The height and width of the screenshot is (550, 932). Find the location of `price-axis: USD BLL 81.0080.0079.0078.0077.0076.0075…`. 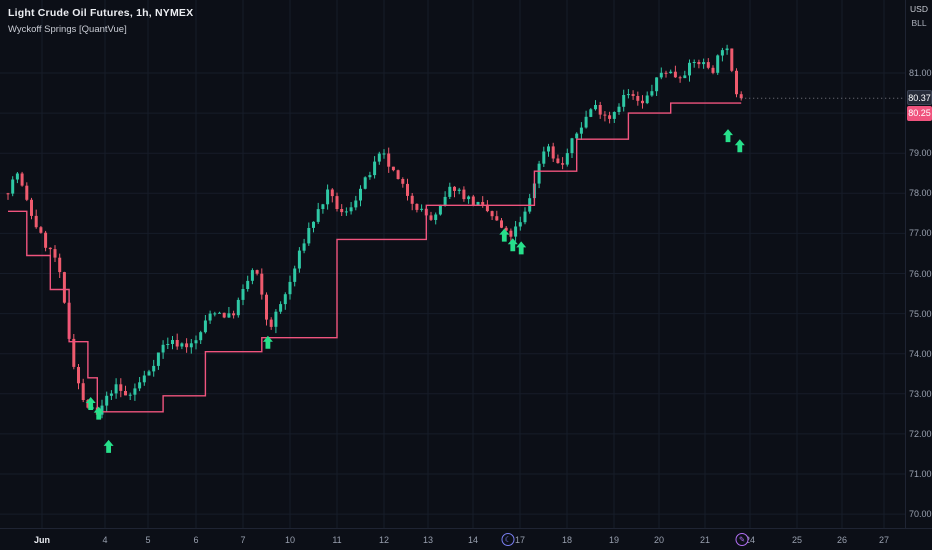

price-axis: USD BLL 81.0080.0079.0078.0077.0076.0075… is located at coordinates (918, 264).